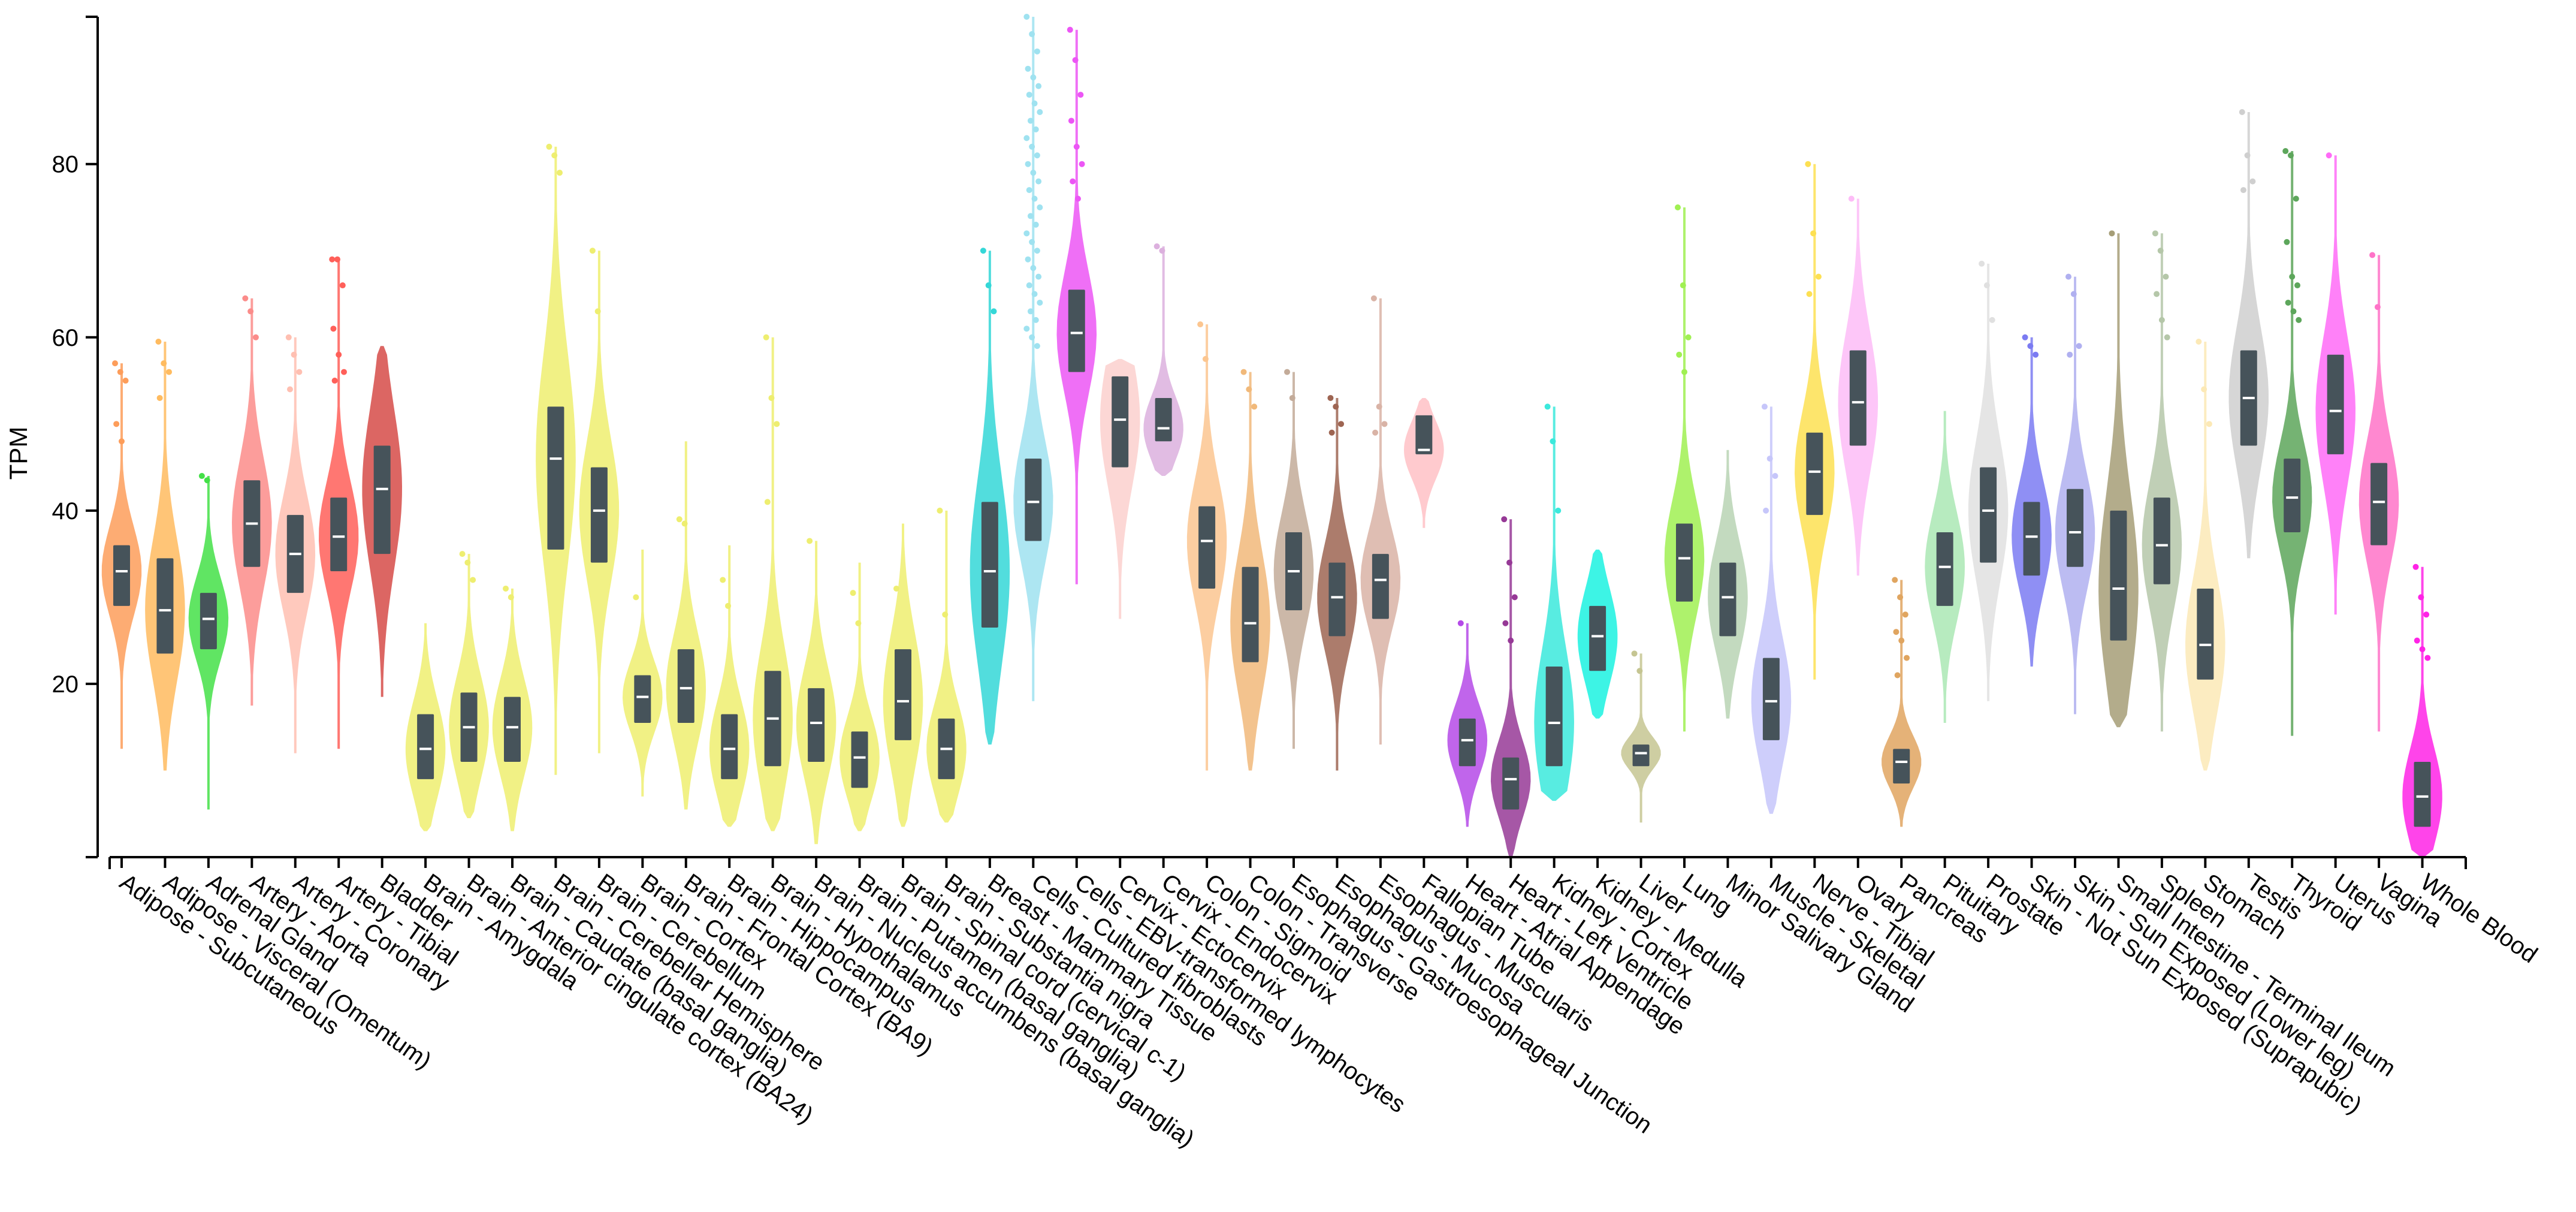 This screenshot has width=2576, height=1212. I want to click on y-axis-label: TPM, so click(18, 453).